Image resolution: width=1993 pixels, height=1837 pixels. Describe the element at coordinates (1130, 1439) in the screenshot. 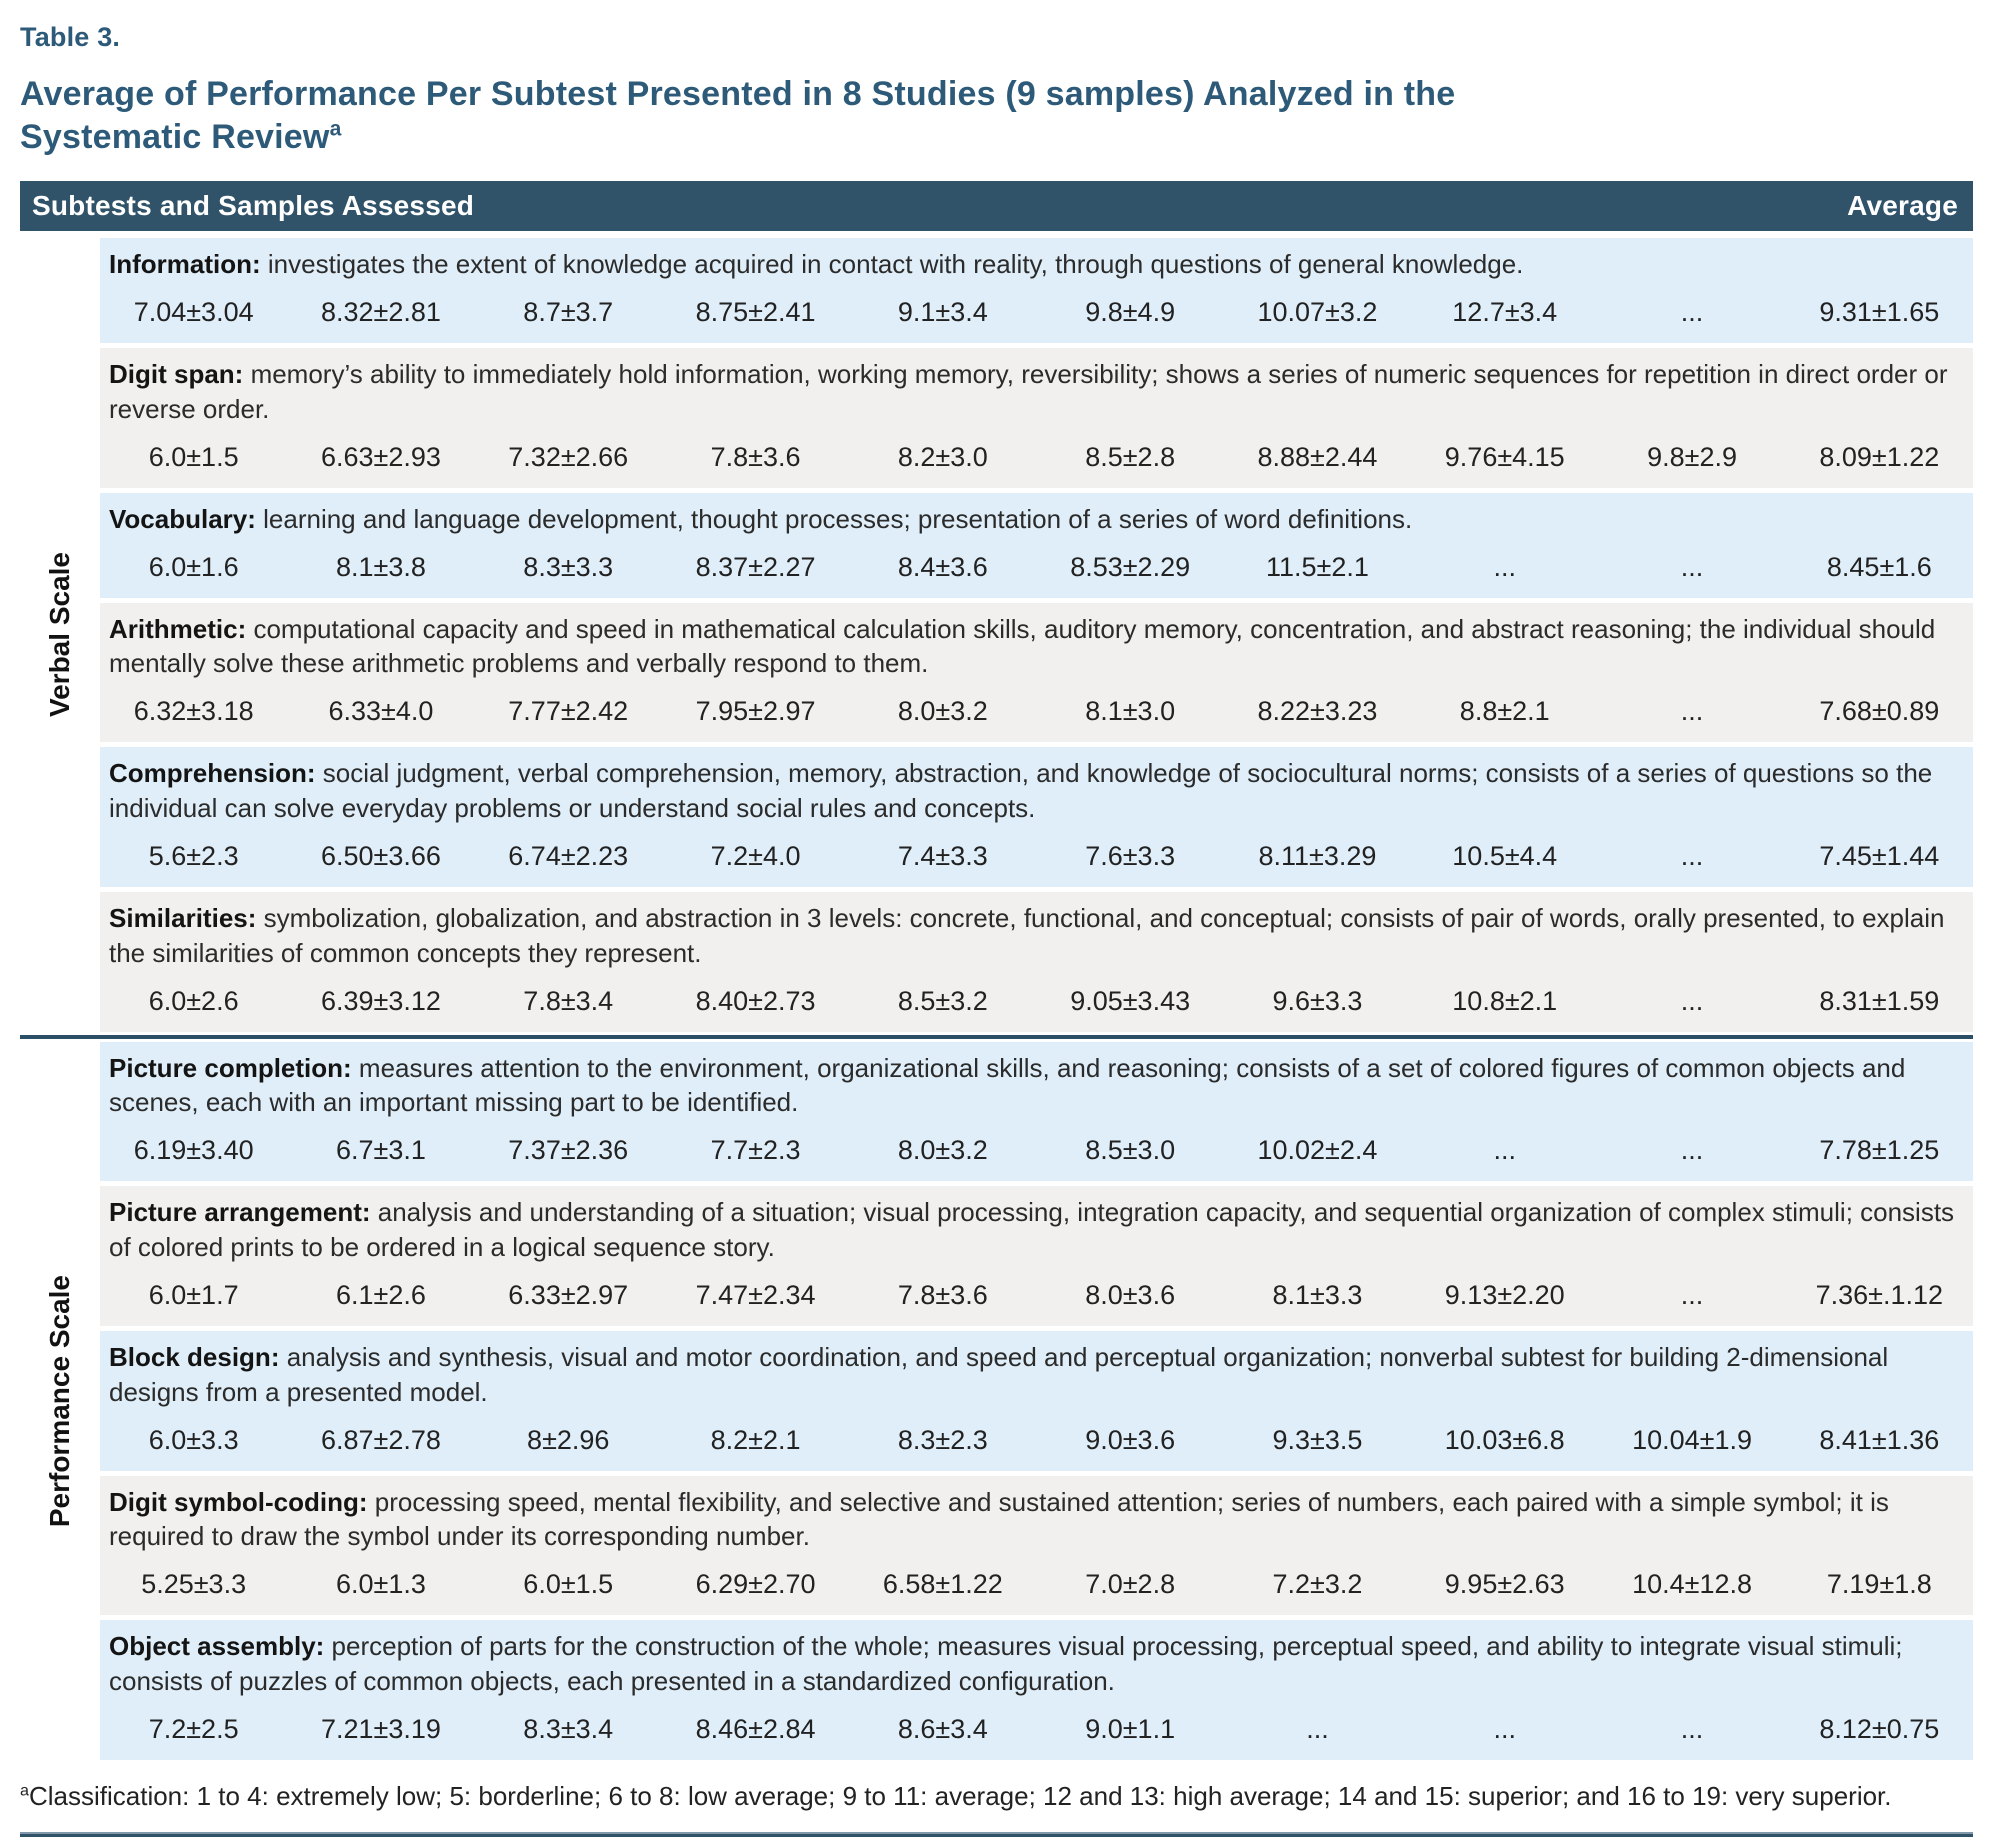

I see `value-cell: 9.0±3.6` at that location.